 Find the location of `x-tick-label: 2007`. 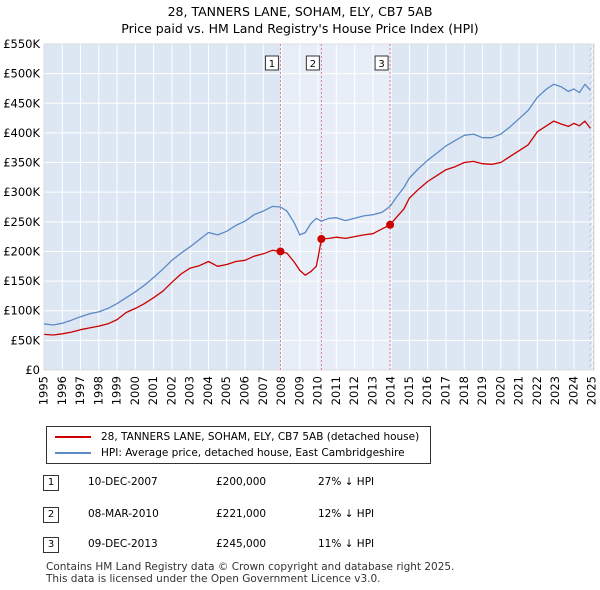

x-tick-label: 2007 is located at coordinates (263, 390).